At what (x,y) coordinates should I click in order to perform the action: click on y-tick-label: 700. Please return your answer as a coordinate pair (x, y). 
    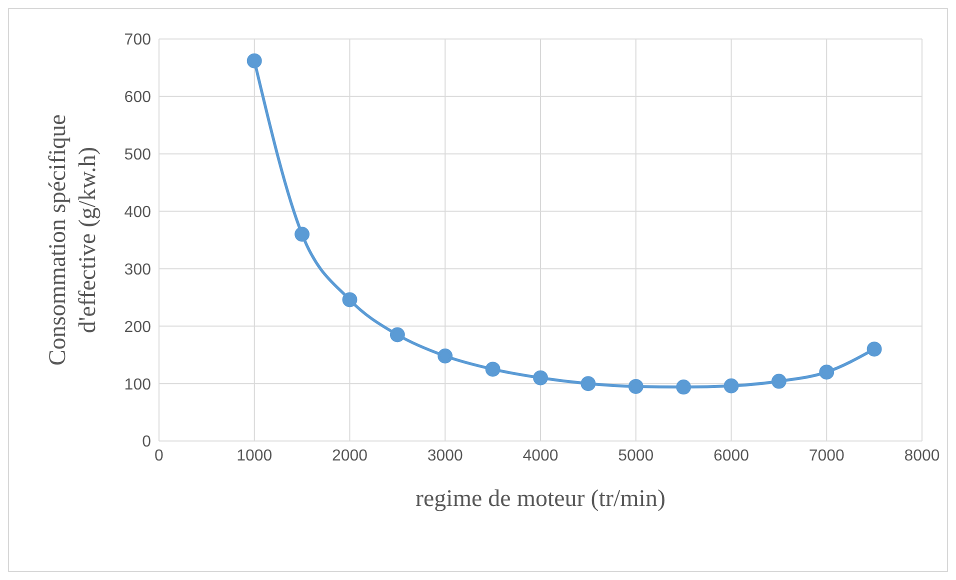
    Looking at the image, I should click on (138, 40).